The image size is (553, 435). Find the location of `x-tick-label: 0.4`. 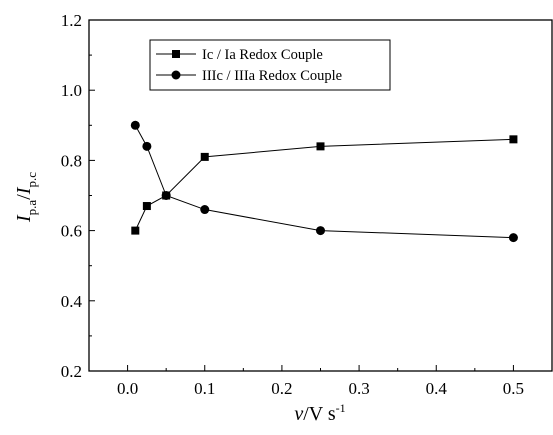

x-tick-label: 0.4 is located at coordinates (437, 388).